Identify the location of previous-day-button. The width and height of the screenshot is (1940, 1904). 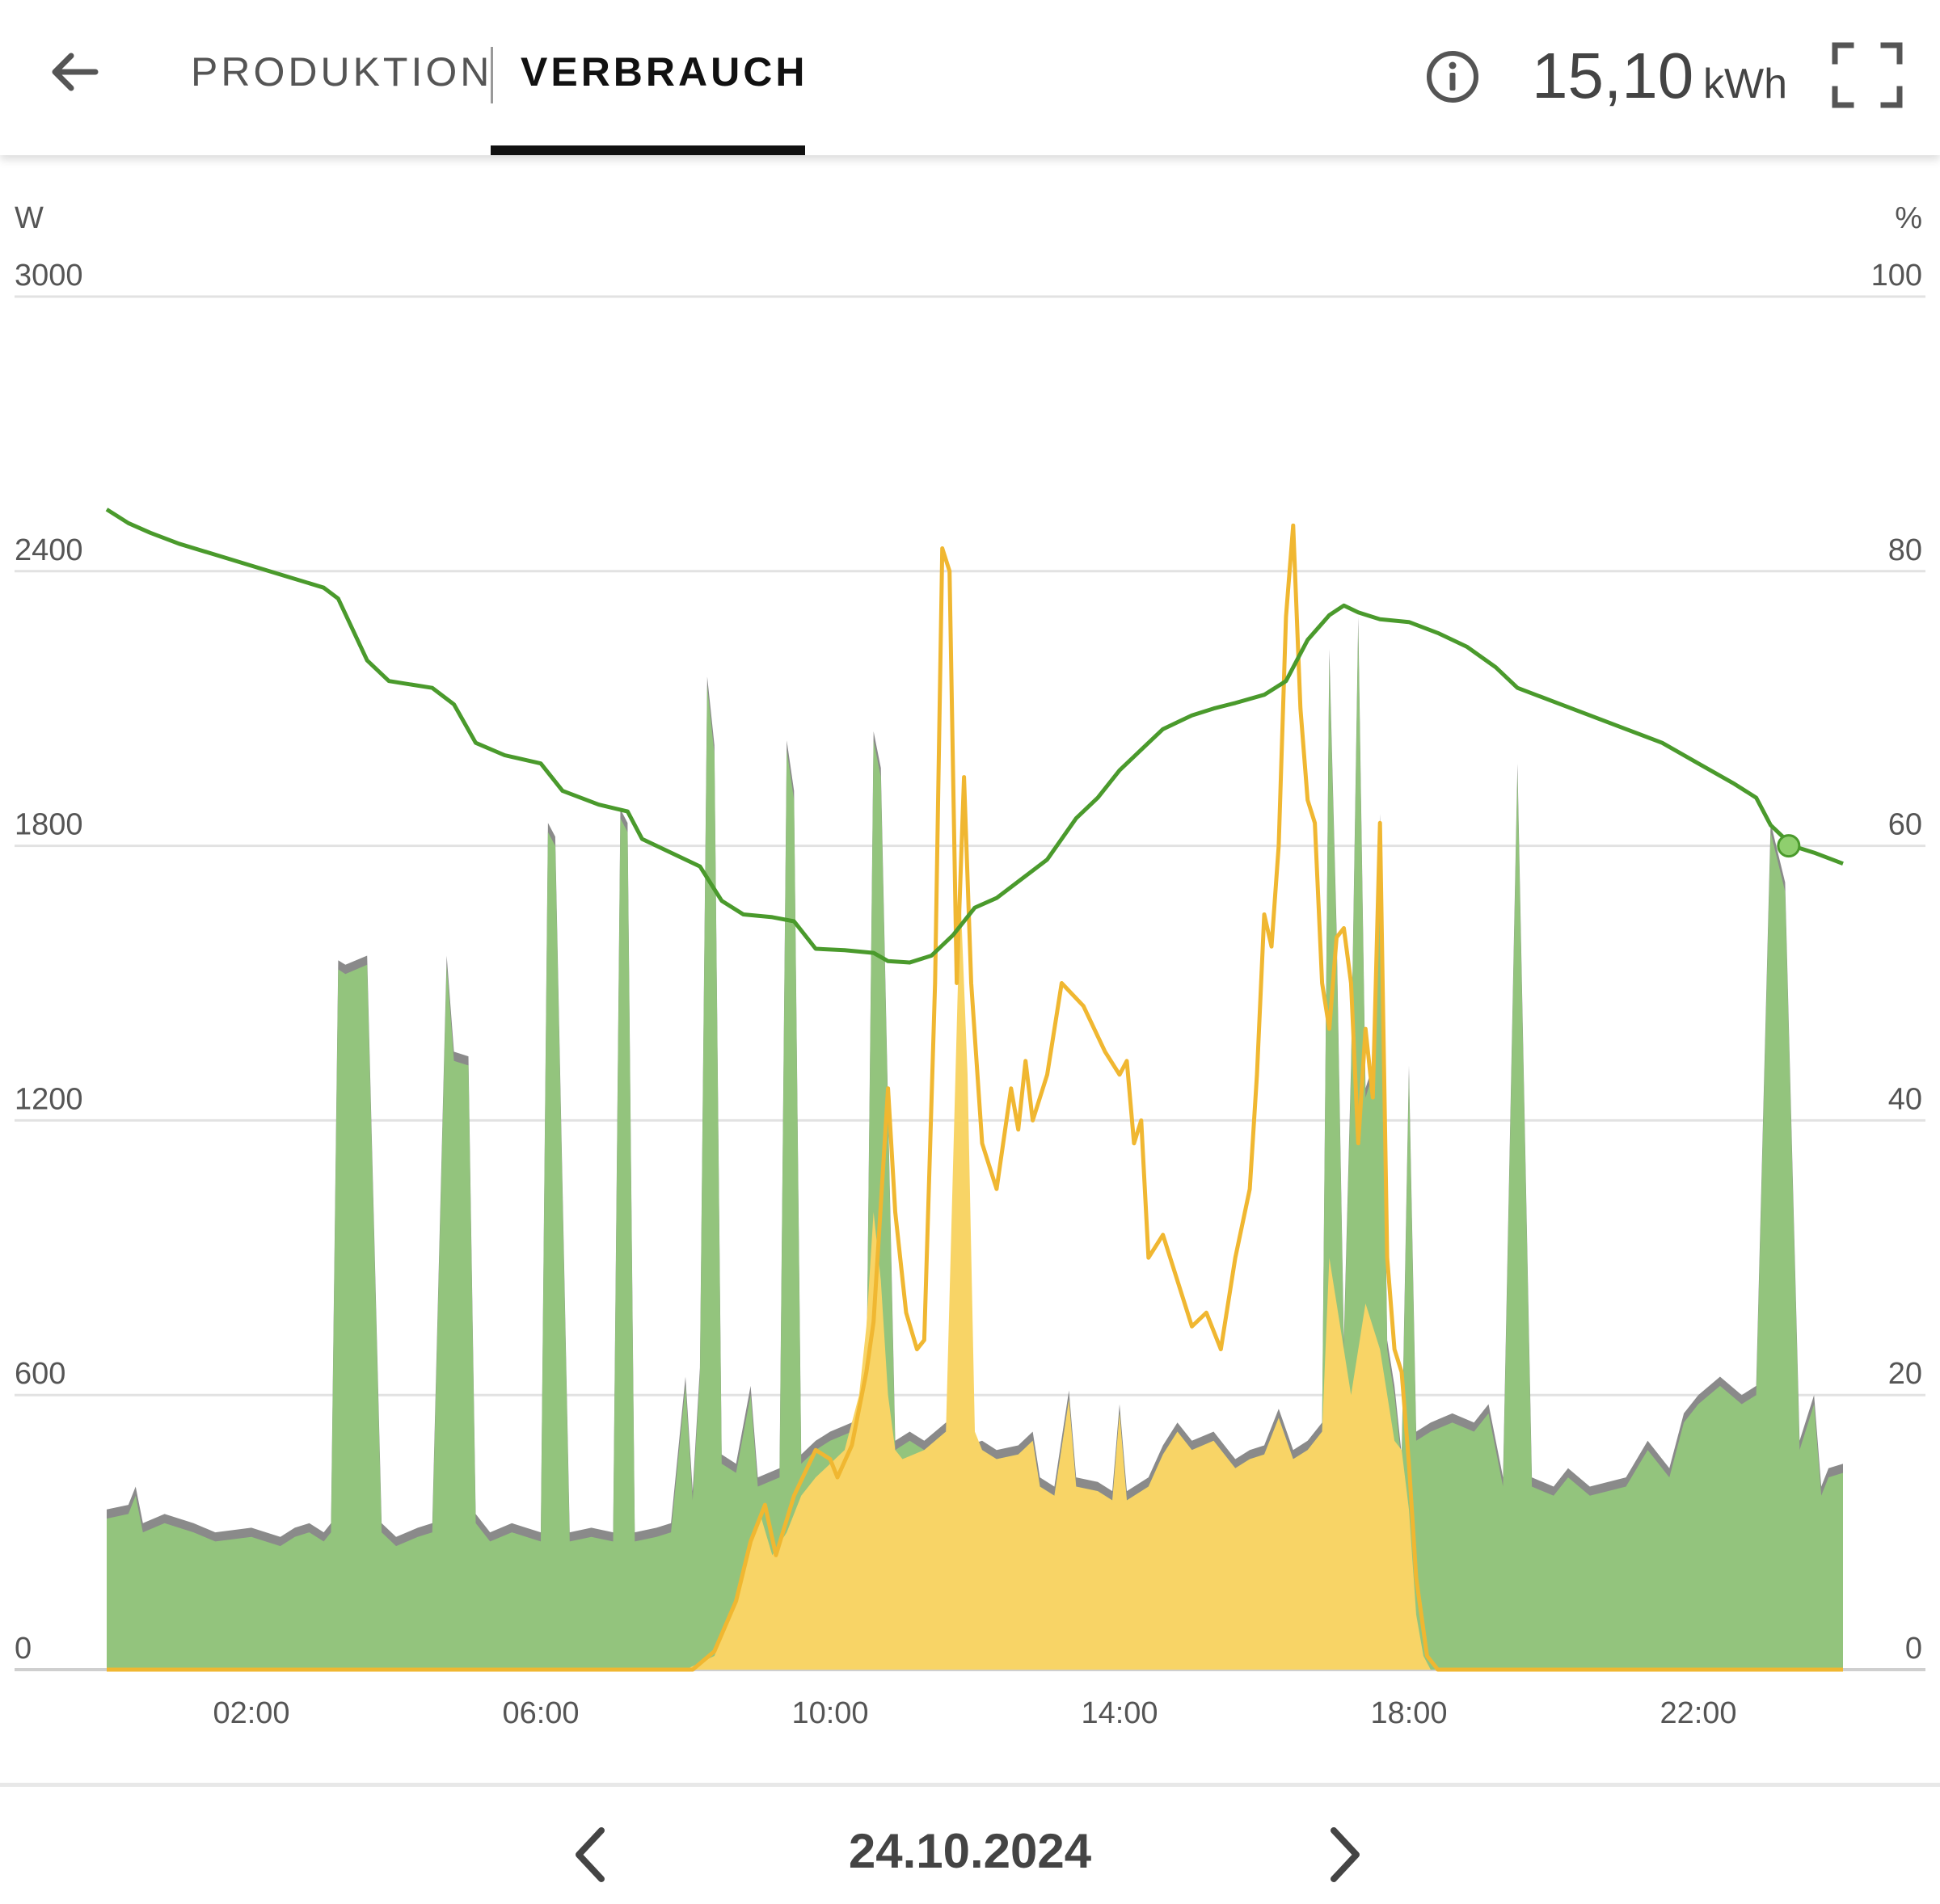
(590, 1855).